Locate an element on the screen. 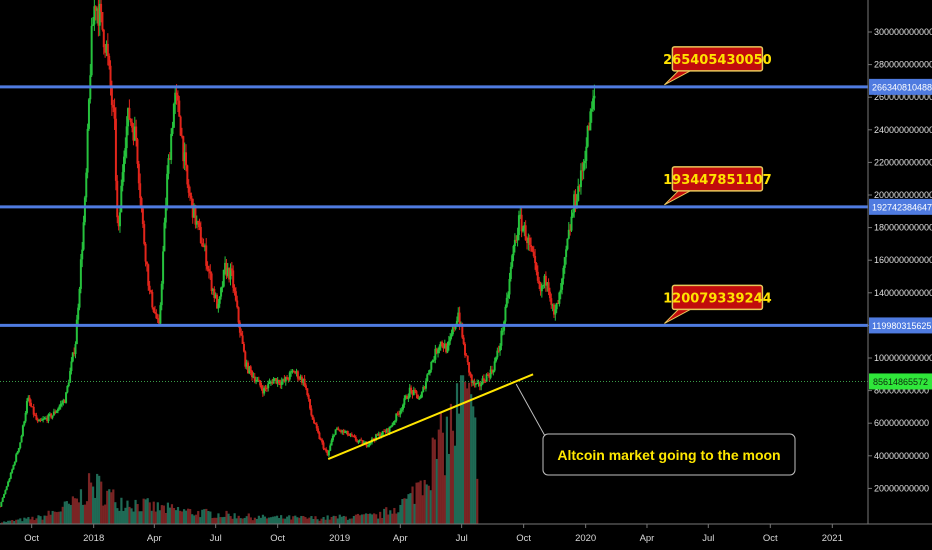  trendline-segment is located at coordinates (430, 416).